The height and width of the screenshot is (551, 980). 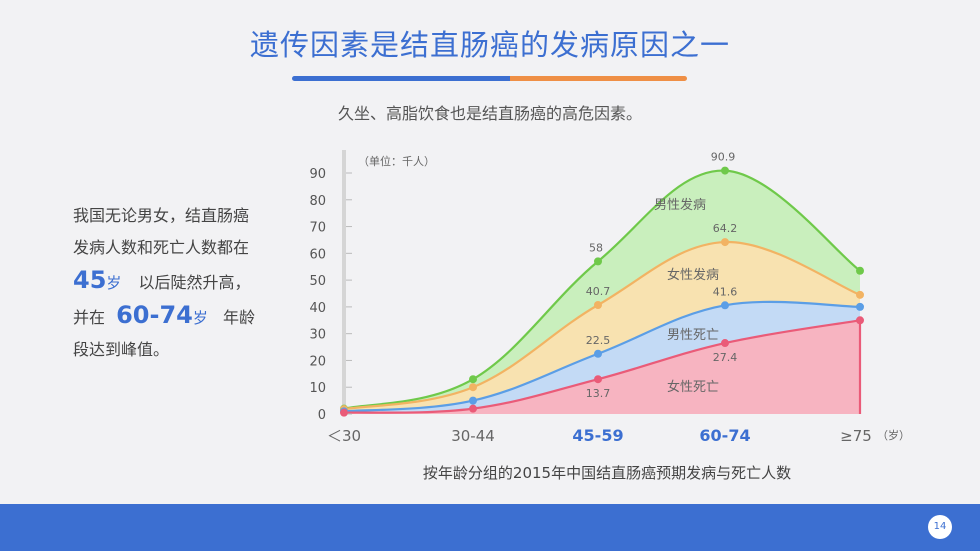 I want to click on series-name-1: 女性发病, so click(x=693, y=275).